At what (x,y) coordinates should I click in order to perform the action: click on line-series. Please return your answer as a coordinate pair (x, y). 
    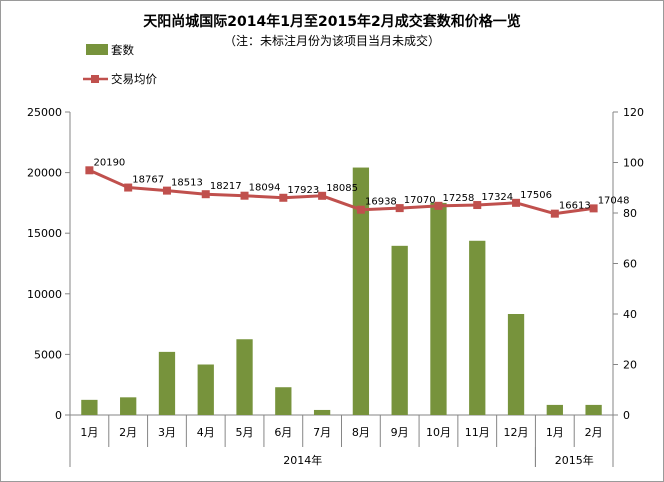
    Looking at the image, I should click on (341, 192).